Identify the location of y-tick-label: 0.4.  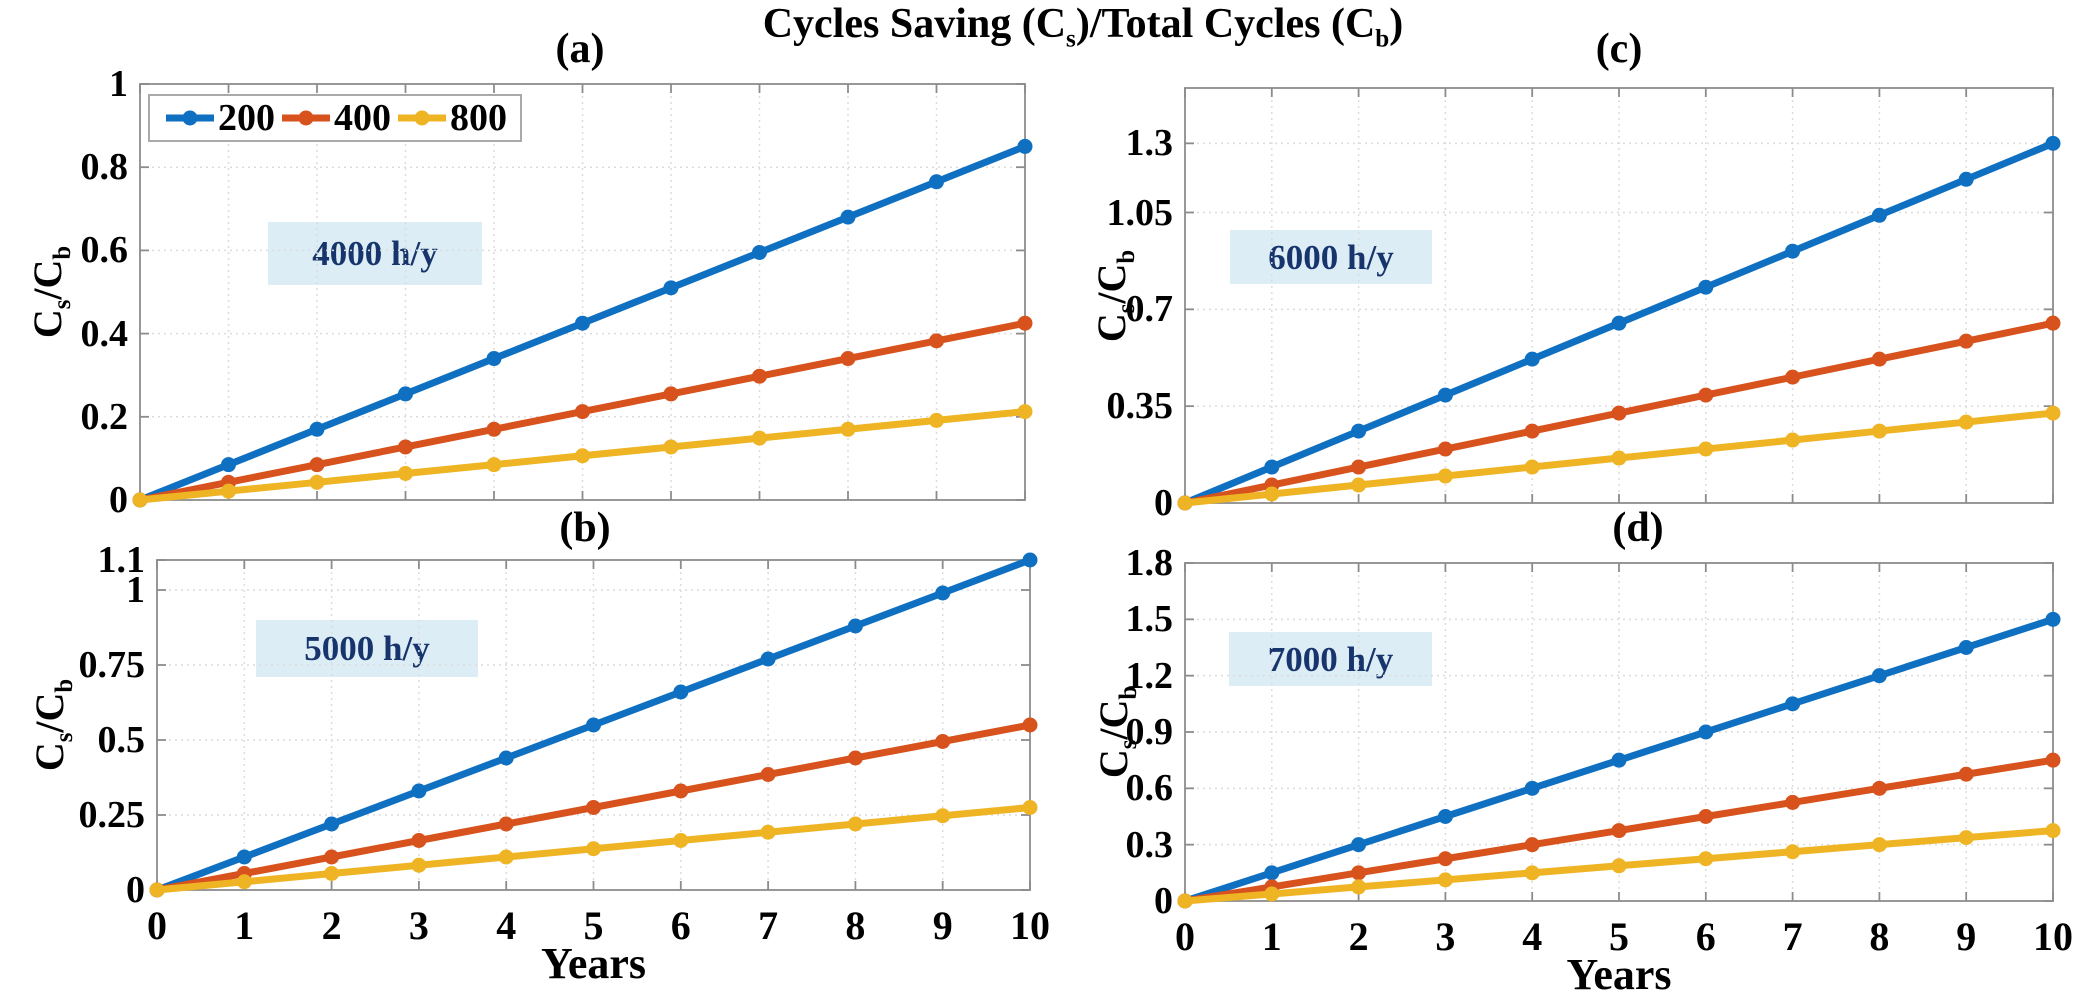
(104, 333).